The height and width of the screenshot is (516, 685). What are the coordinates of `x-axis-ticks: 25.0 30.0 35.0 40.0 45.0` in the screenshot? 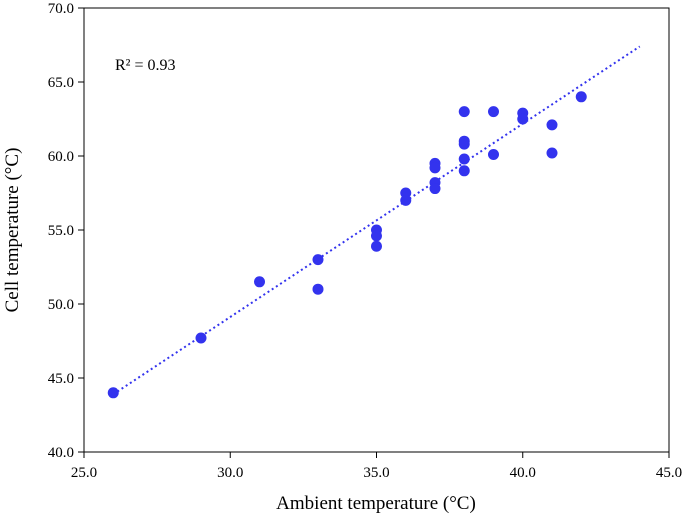 It's located at (376, 466).